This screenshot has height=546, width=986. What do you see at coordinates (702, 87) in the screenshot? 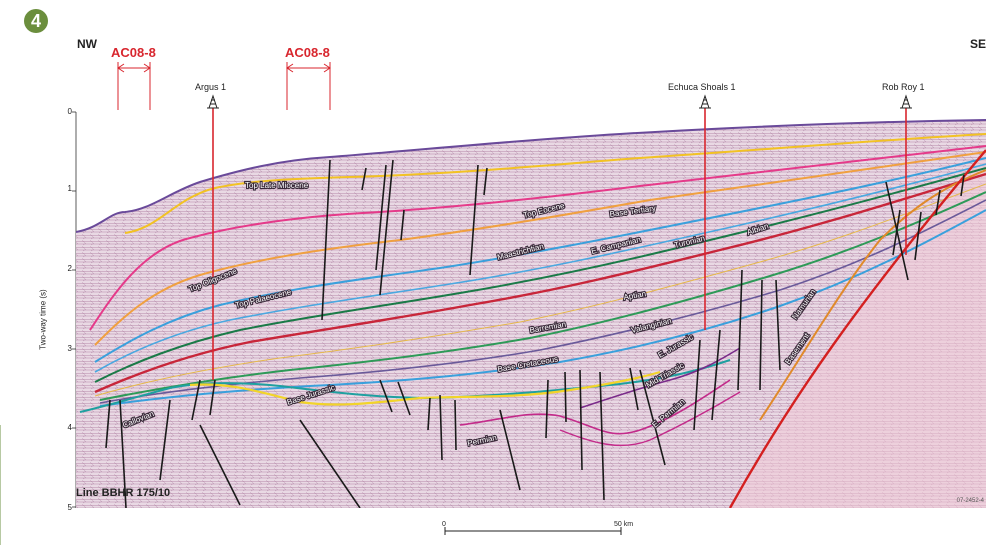
I see `well-label-echuca: Echuca Shoals 1` at bounding box center [702, 87].